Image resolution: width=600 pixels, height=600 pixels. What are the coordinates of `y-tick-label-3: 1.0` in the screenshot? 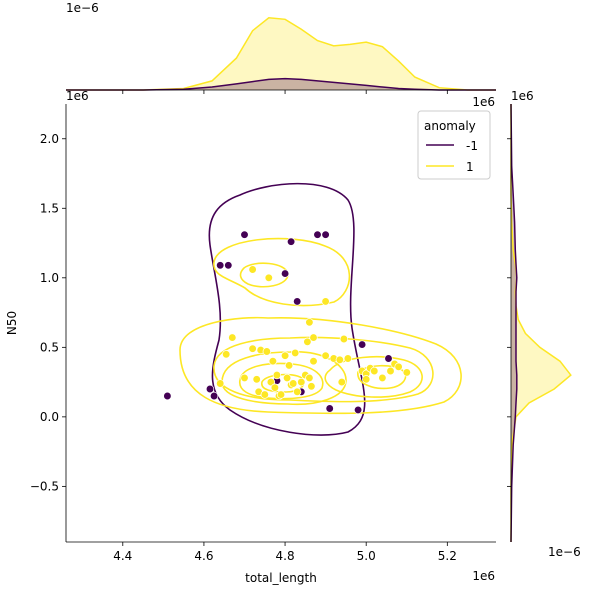 It's located at (49, 278).